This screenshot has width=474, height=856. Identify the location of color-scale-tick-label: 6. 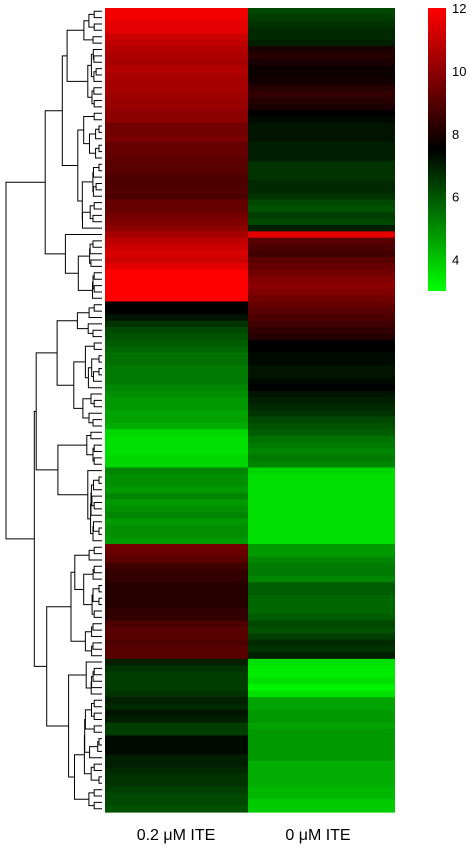
(455, 197).